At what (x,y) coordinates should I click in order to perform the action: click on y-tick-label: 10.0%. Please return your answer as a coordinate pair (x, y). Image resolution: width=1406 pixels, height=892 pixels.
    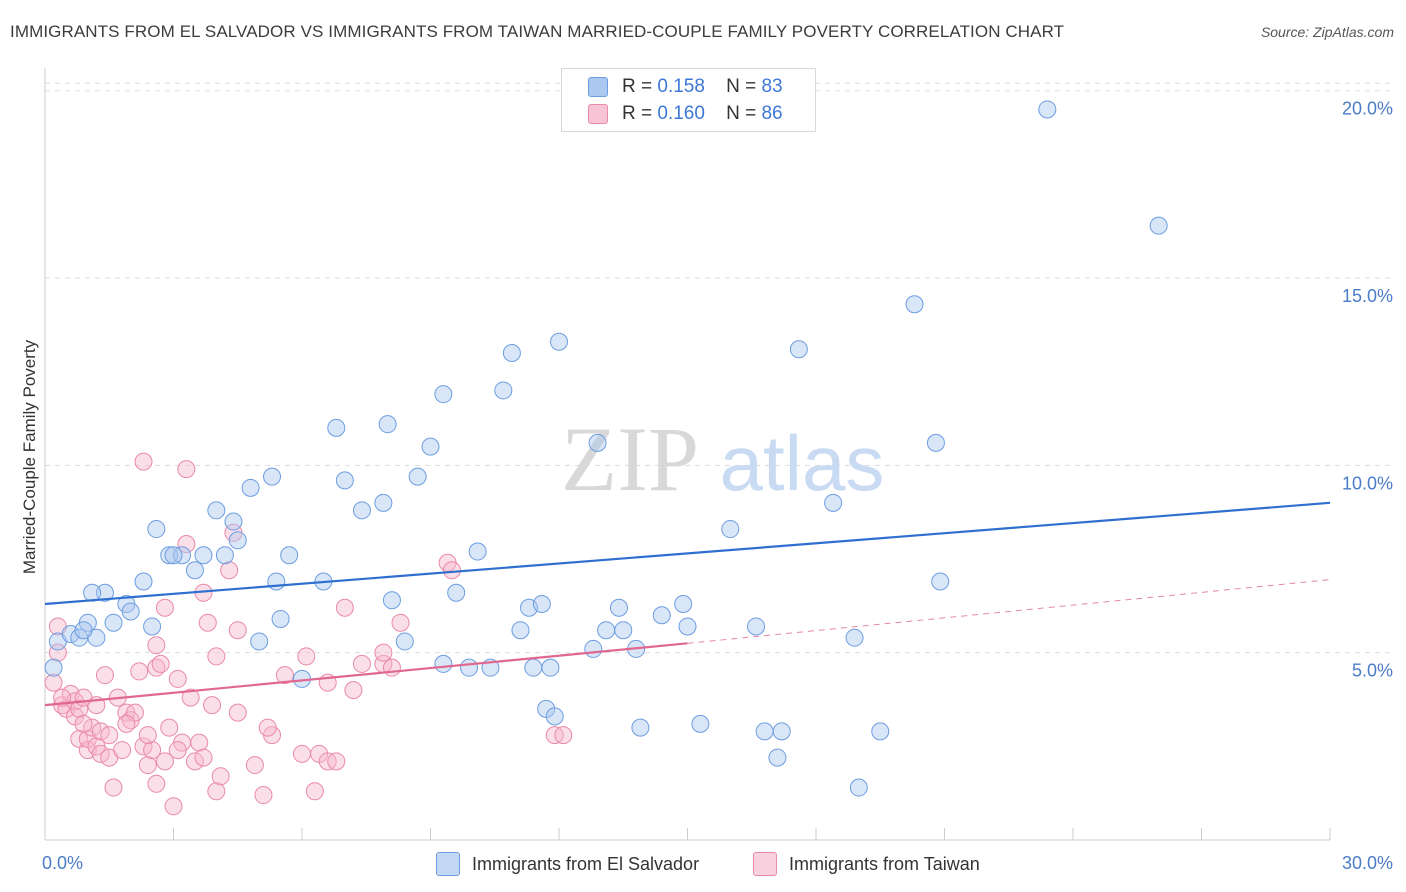
    Looking at the image, I should click on (1367, 483).